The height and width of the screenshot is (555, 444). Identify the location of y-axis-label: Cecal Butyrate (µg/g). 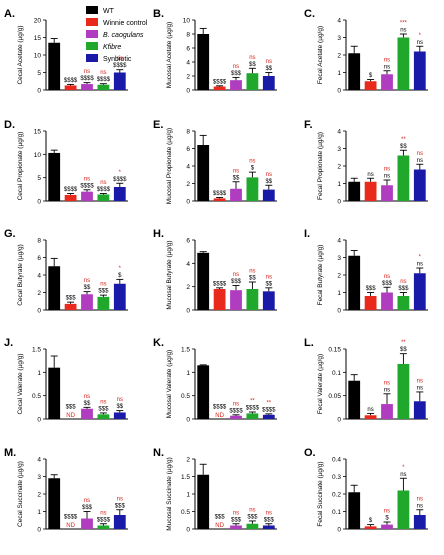
(20, 275).